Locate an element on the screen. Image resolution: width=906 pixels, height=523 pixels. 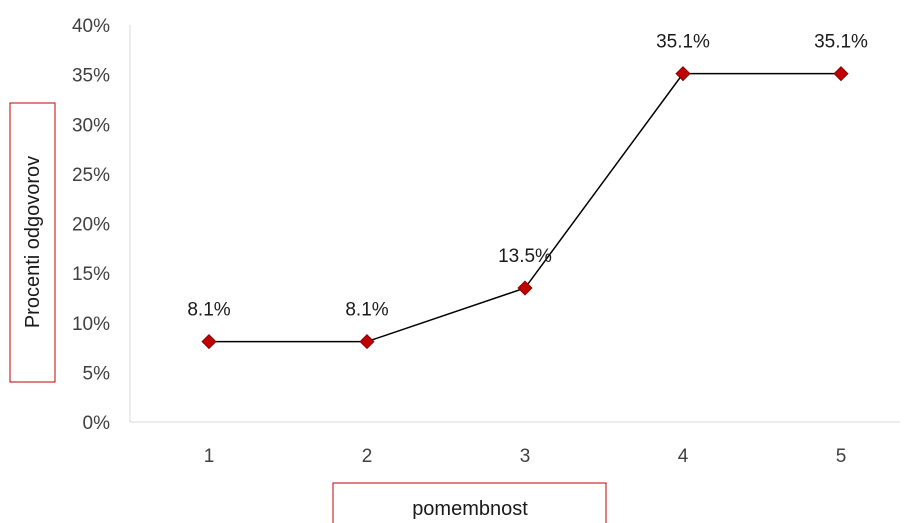
y-tick-labels: 0% 5% 10% 15% 20% 25% 30% 35% 40% is located at coordinates (91, 225).